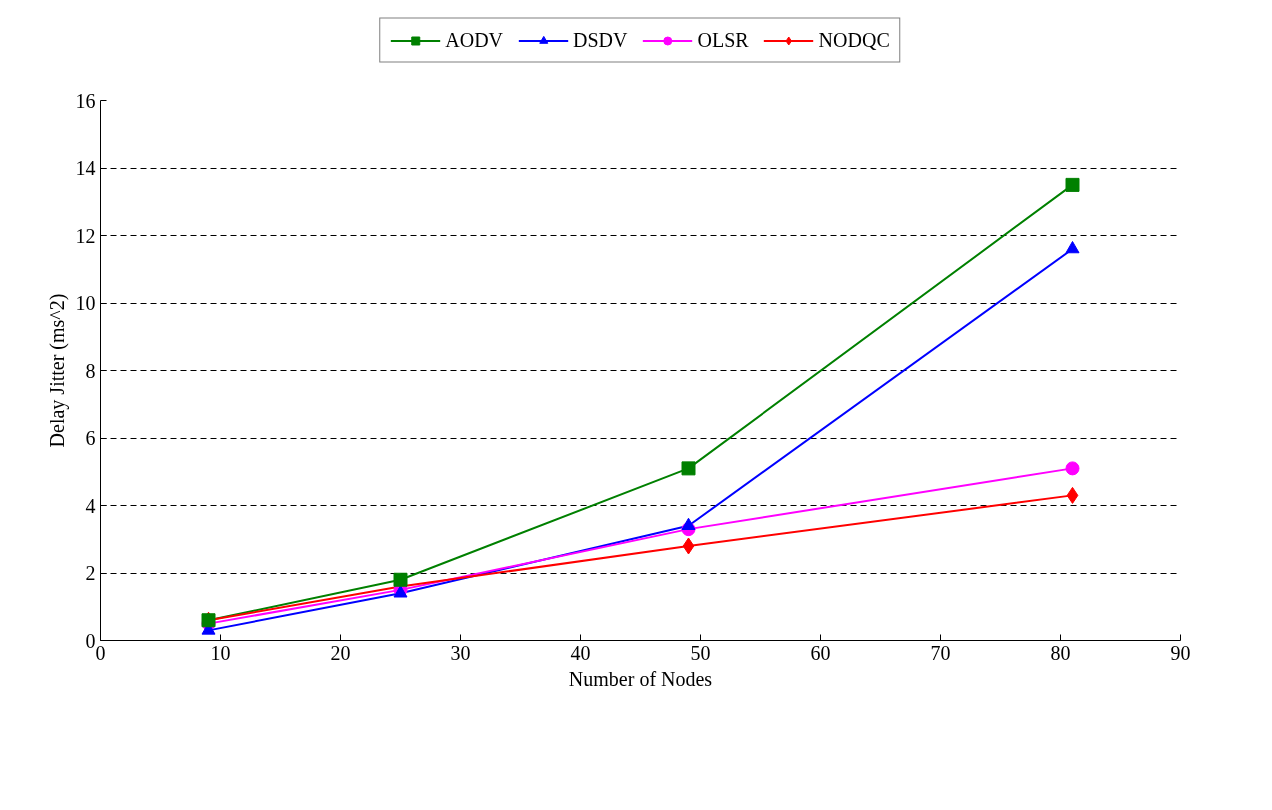 Image resolution: width=1272 pixels, height=810 pixels. Describe the element at coordinates (600, 40) in the screenshot. I see `legend-label: DSDV` at that location.